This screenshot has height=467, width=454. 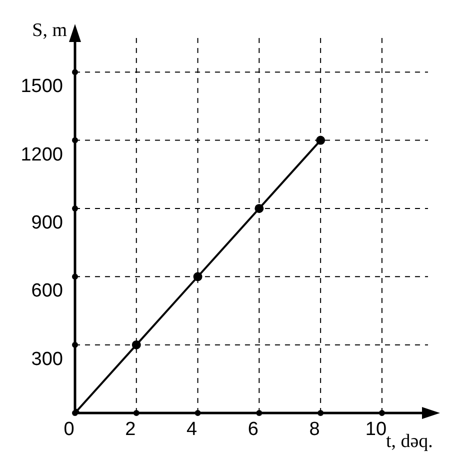 I want to click on y-tick-label: 1200, so click(x=41, y=155).